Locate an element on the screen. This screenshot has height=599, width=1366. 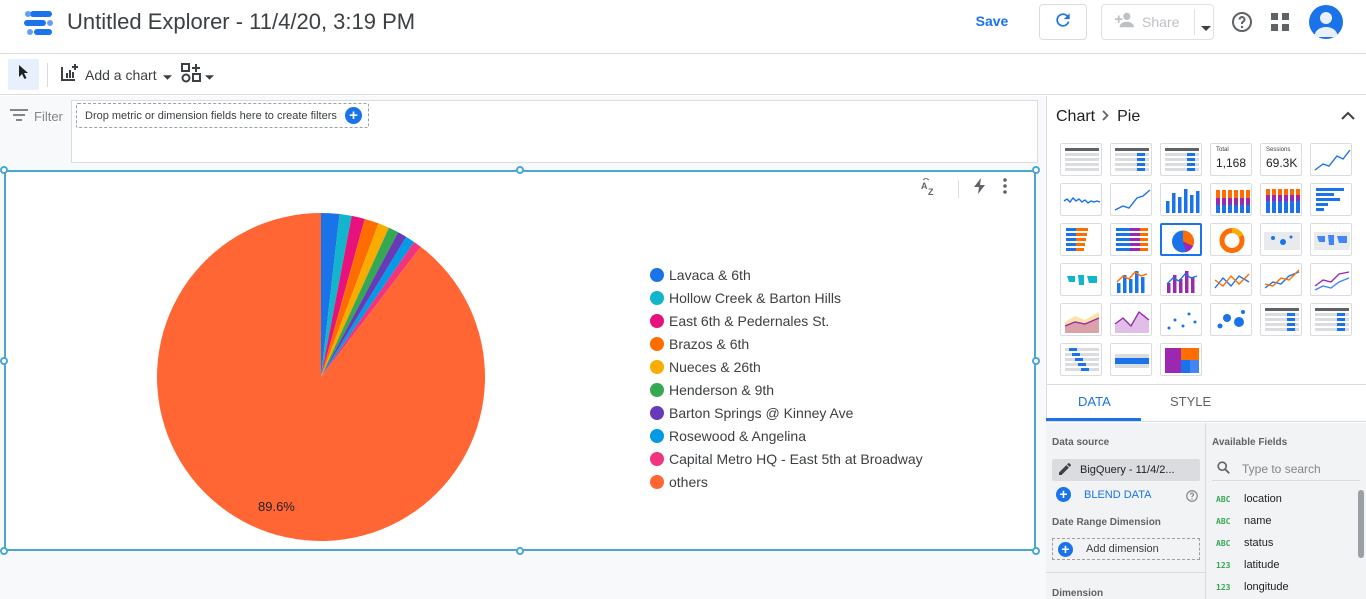
number-type-icon: 123 is located at coordinates (1223, 587).